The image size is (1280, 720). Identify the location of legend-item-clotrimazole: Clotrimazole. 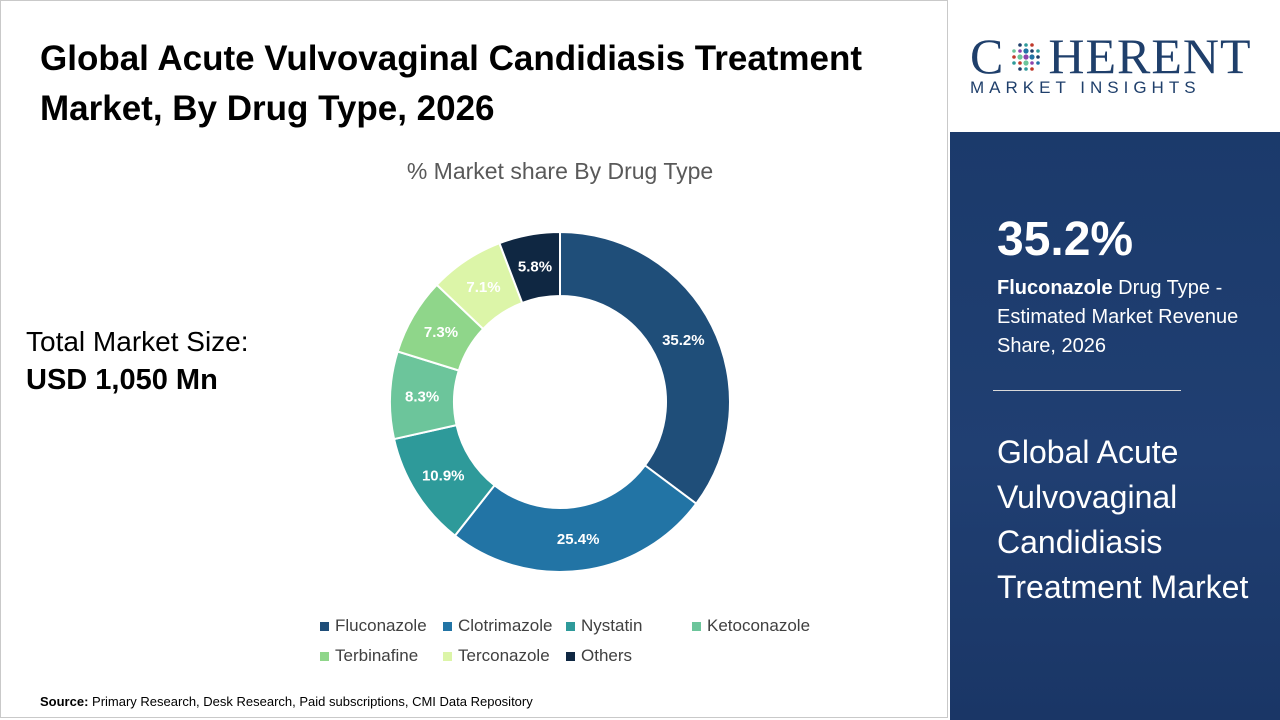
(497, 626).